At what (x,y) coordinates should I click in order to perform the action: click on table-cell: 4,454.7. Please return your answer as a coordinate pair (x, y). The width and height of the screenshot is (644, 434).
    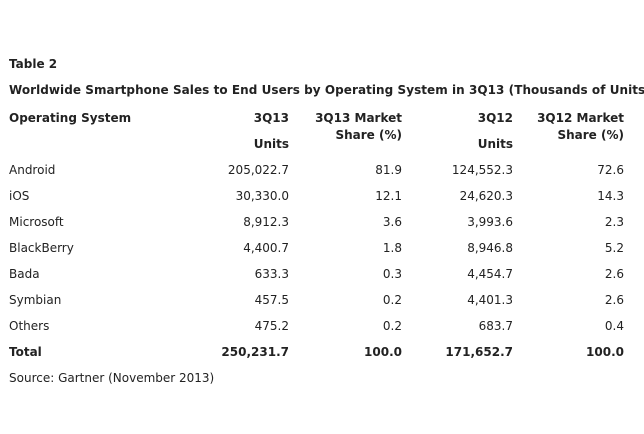
    Looking at the image, I should click on (490, 274).